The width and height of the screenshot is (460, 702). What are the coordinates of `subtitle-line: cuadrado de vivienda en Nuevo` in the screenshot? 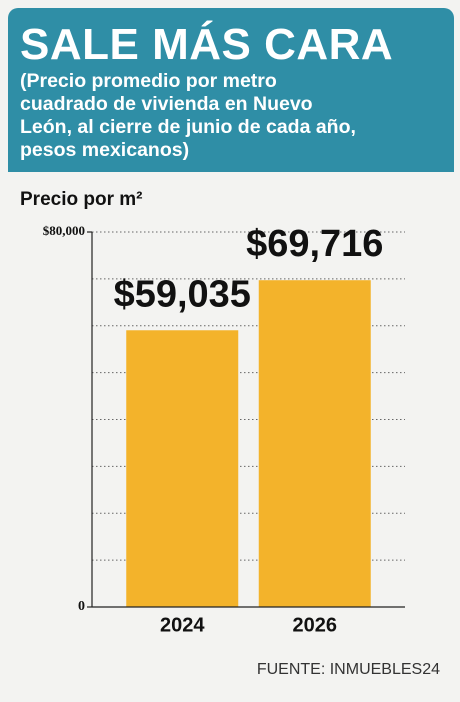 It's located at (166, 104).